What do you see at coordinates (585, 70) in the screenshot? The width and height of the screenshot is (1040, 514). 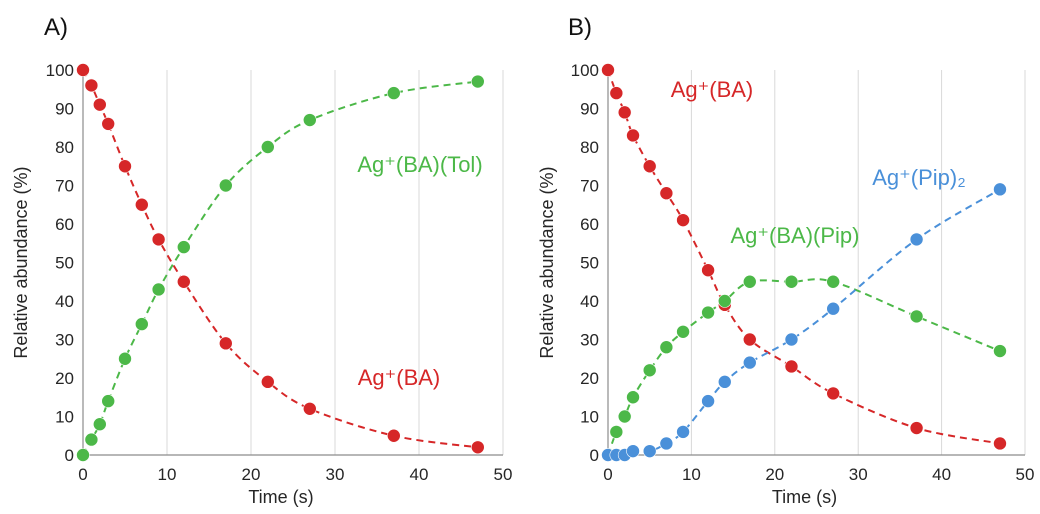 I see `y-tick-label: 100` at bounding box center [585, 70].